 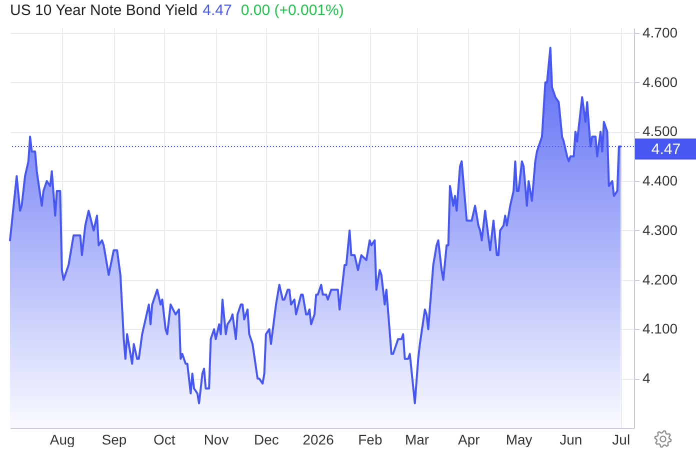 What do you see at coordinates (660, 82) in the screenshot?
I see `y-tick-label: 4.600` at bounding box center [660, 82].